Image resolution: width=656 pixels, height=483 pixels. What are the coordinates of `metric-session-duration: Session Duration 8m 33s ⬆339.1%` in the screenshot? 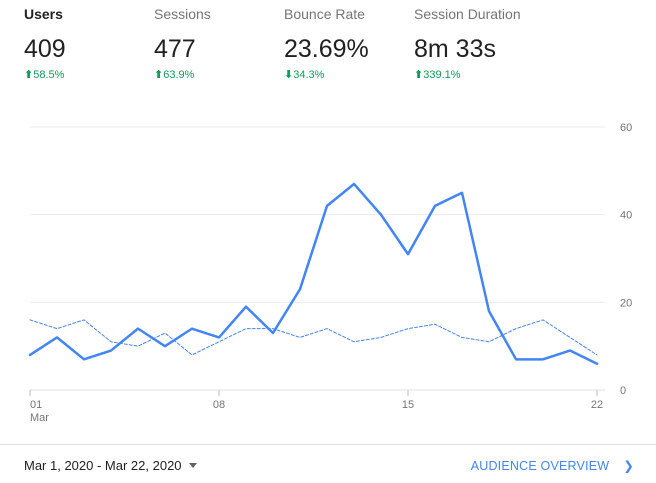 It's located at (479, 44).